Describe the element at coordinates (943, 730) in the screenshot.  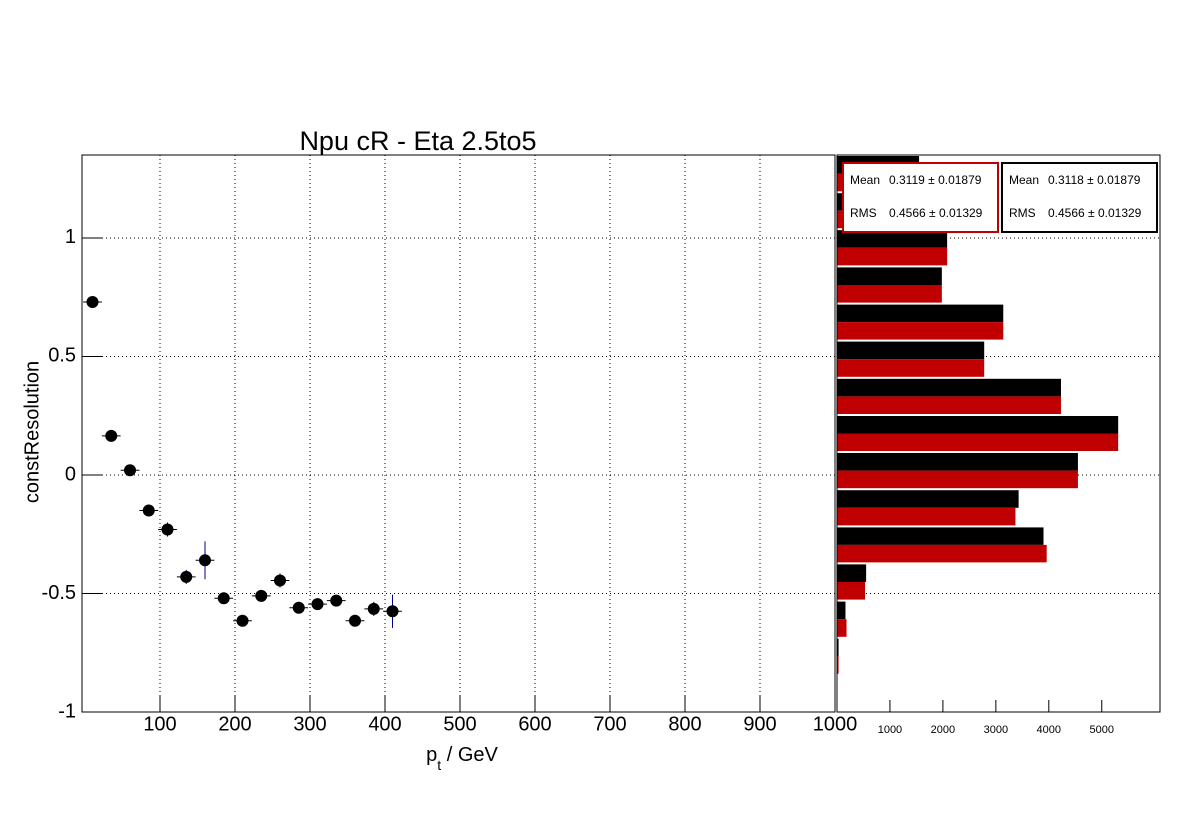
I see `x-tick-label: 2000` at that location.